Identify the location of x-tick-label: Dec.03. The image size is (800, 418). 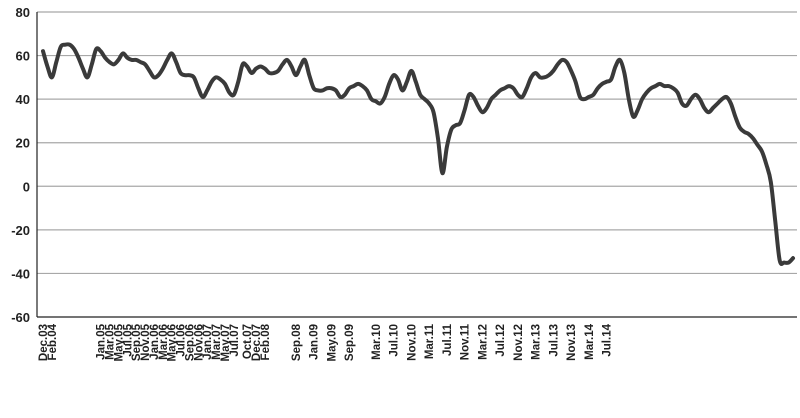
(44, 342).